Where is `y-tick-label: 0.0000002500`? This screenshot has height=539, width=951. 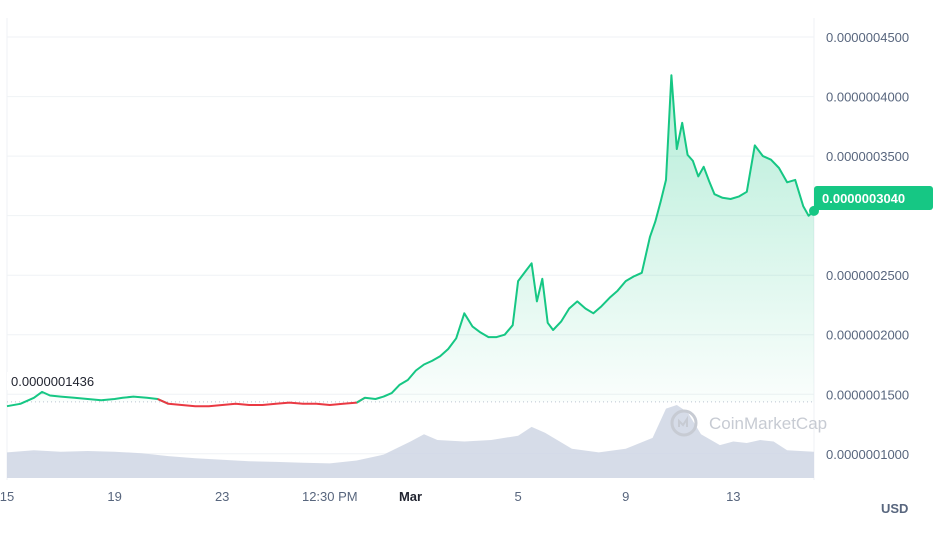
y-tick-label: 0.0000002500 is located at coordinates (867, 275).